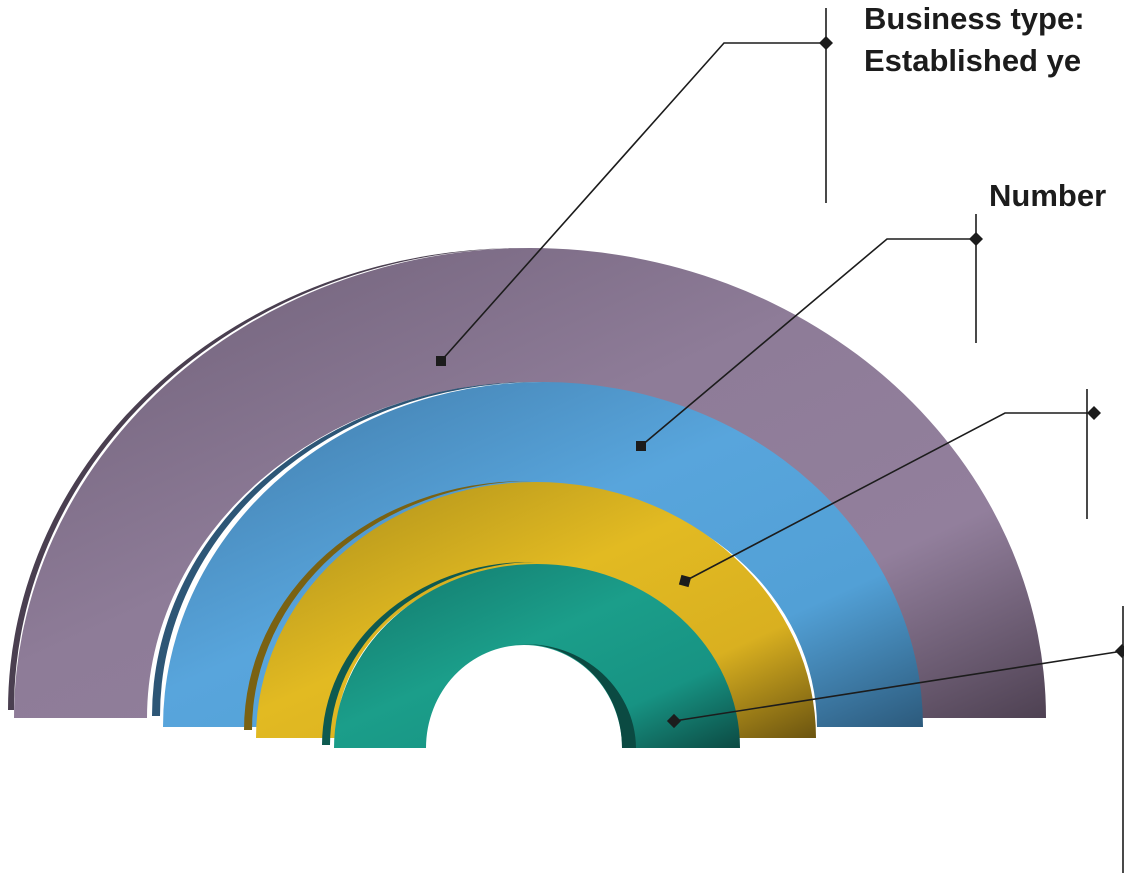 The image size is (1124, 873). Describe the element at coordinates (973, 60) in the screenshot. I see `established-year-label: Established ye` at that location.